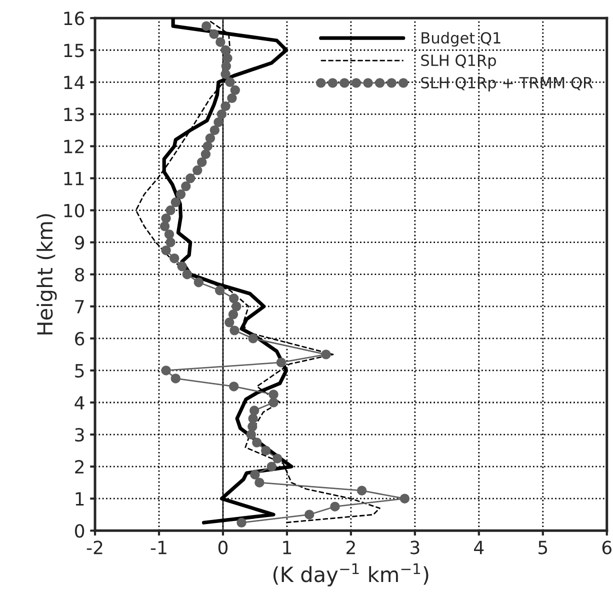  What do you see at coordinates (79, 435) in the screenshot?
I see `y-tick-label: 3` at bounding box center [79, 435].